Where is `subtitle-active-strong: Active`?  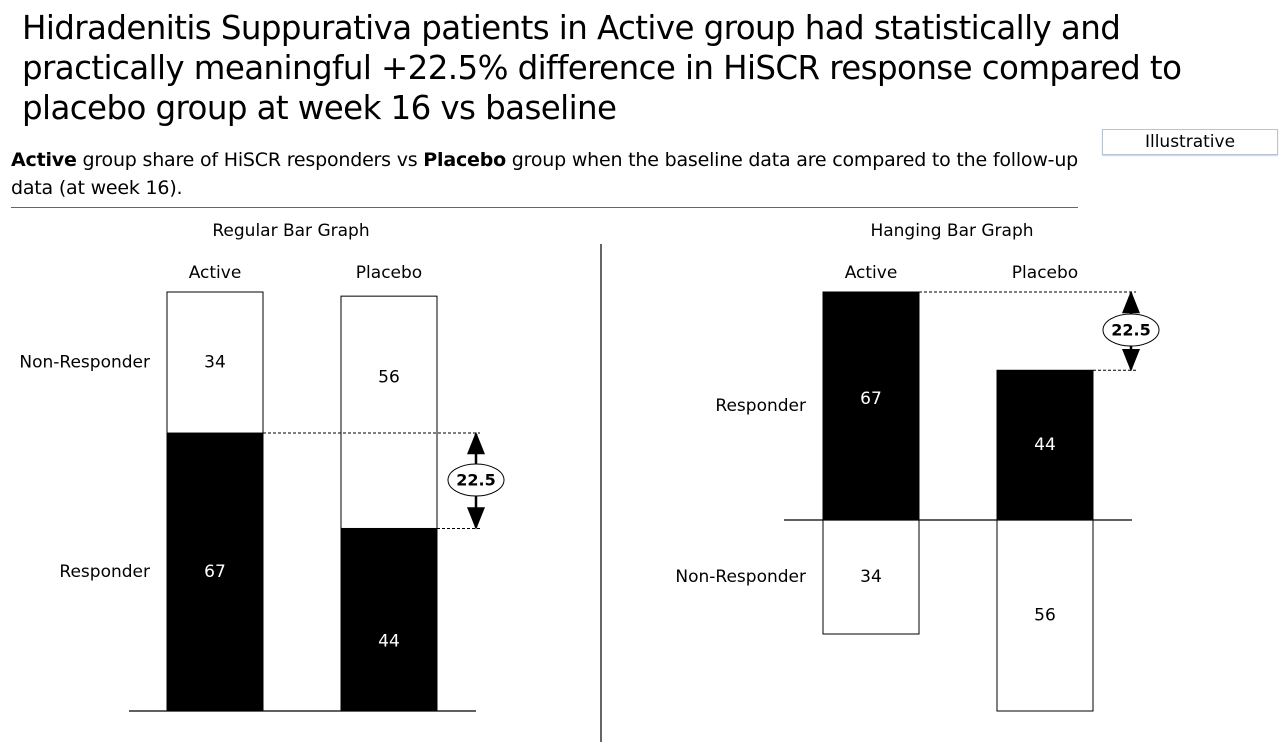 subtitle-active-strong: Active is located at coordinates (44, 160).